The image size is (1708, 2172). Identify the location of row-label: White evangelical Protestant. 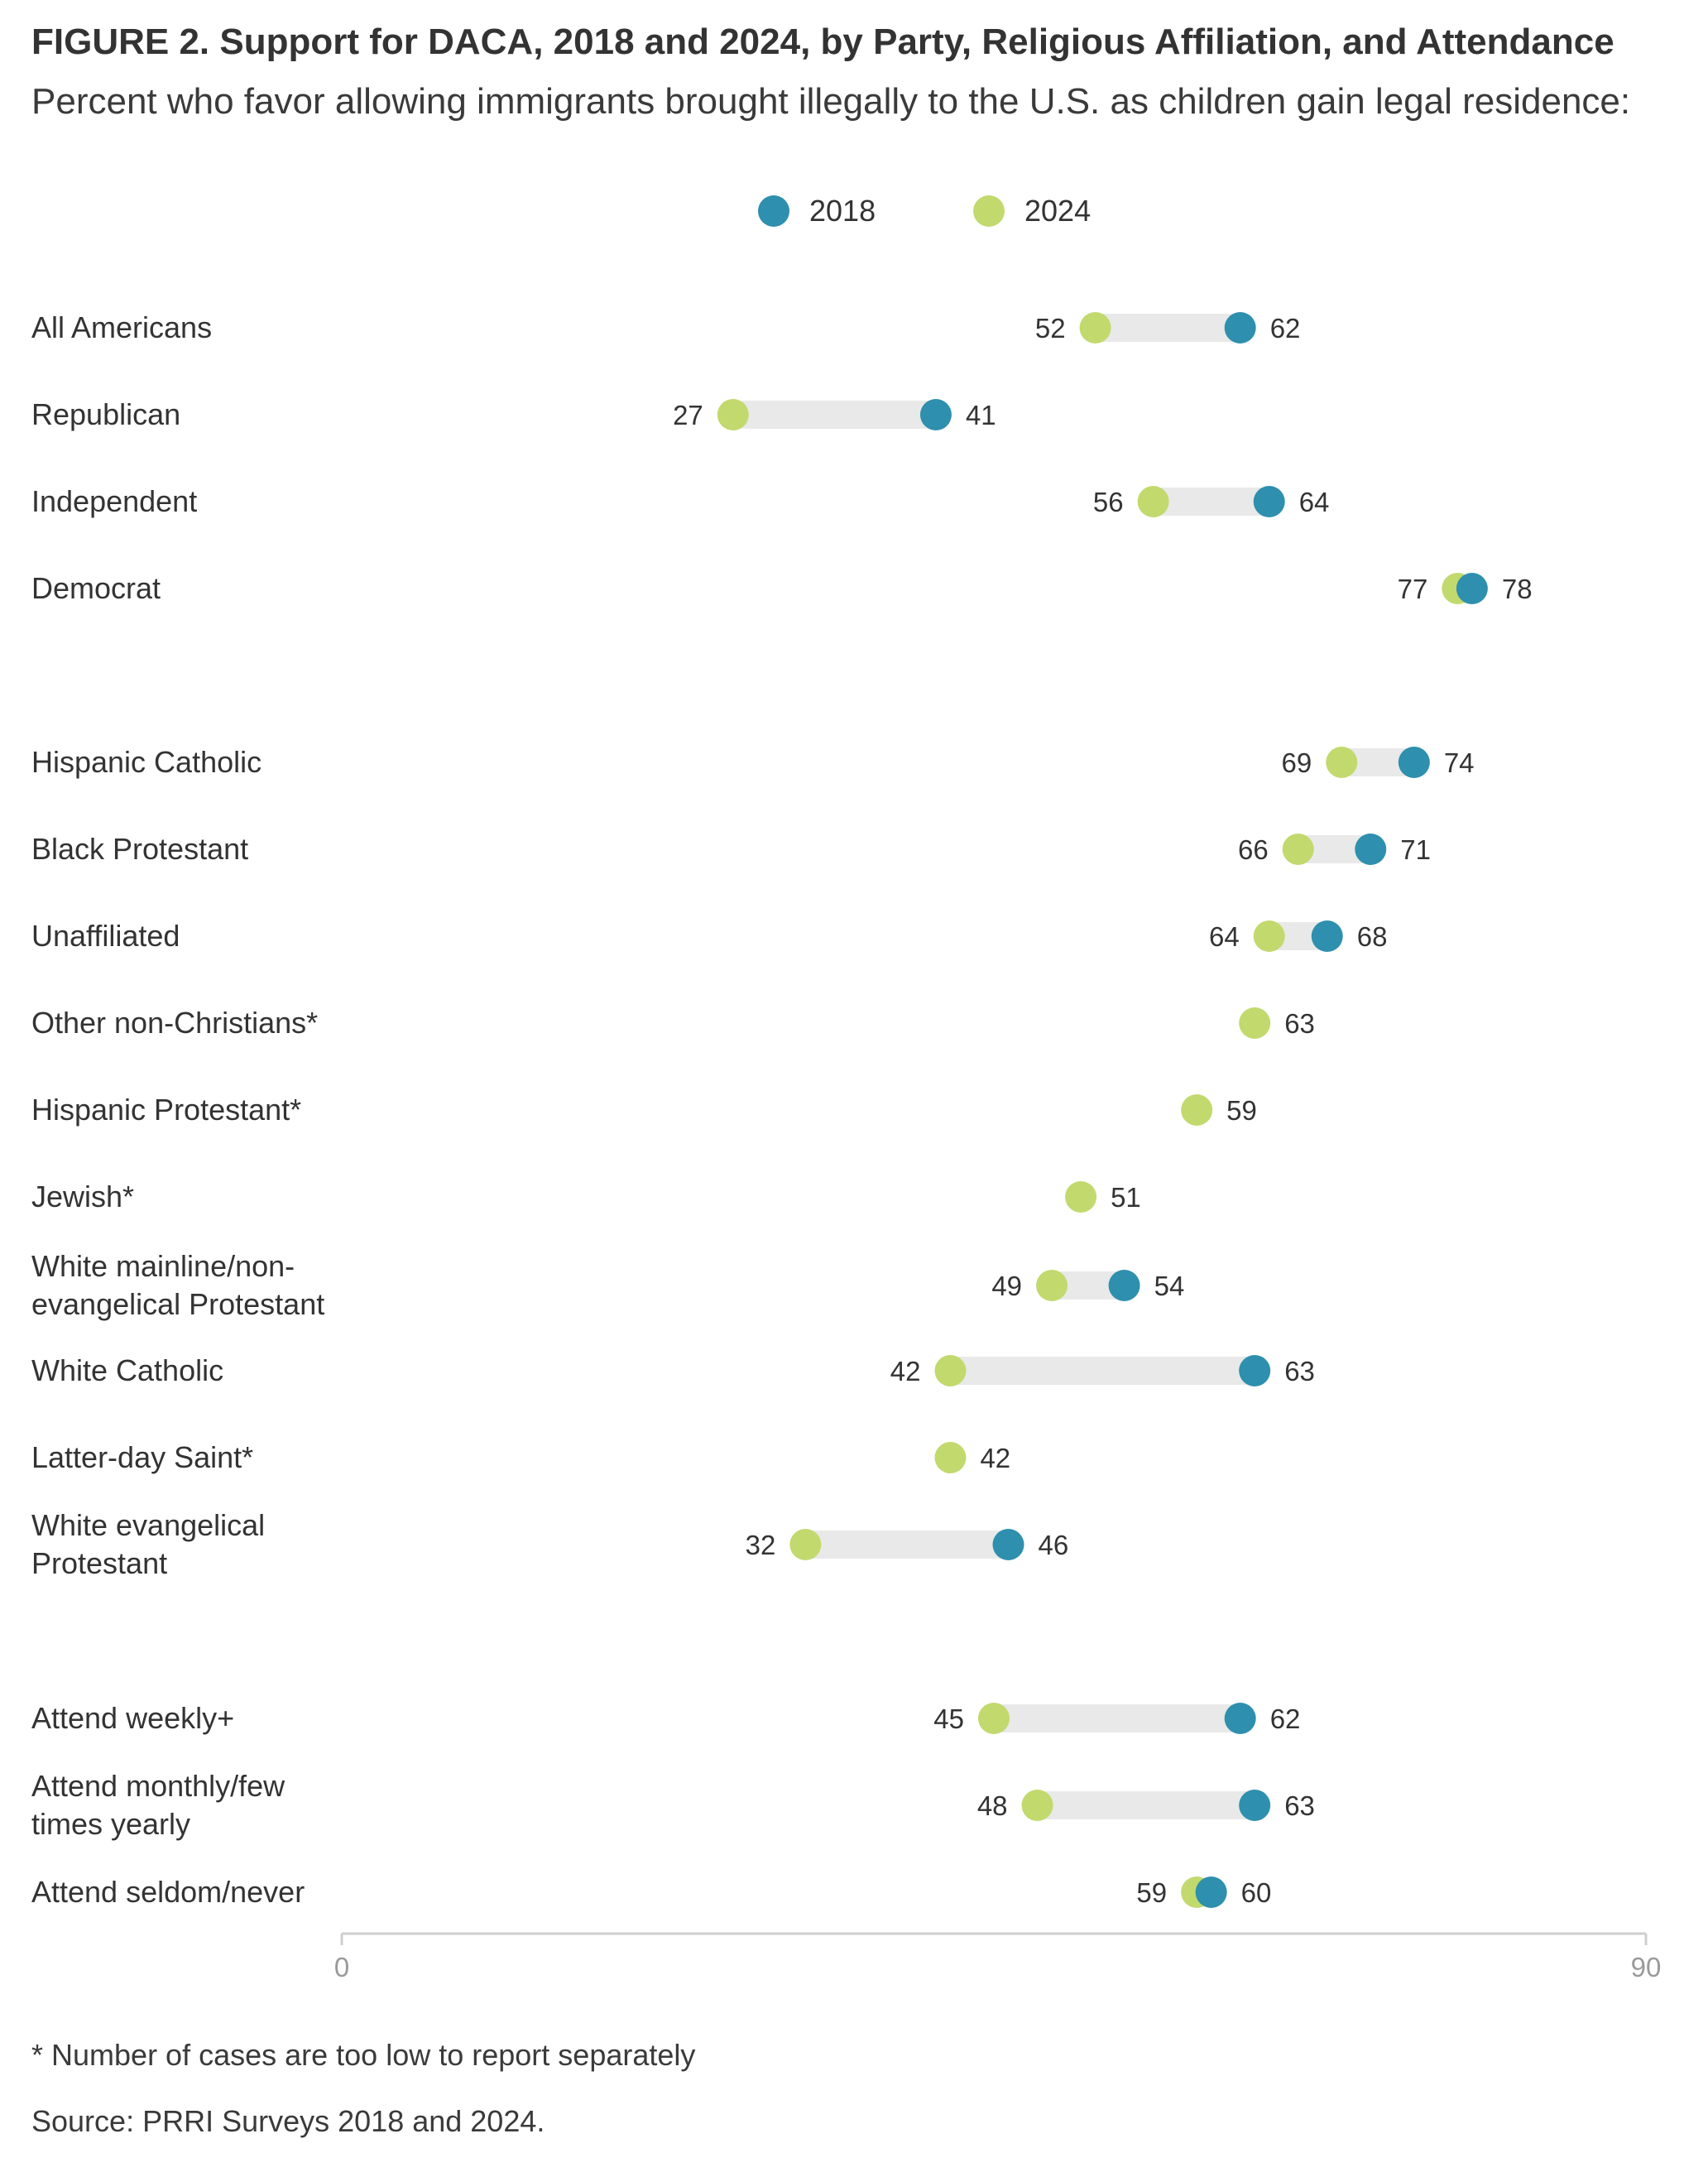
(148, 1544).